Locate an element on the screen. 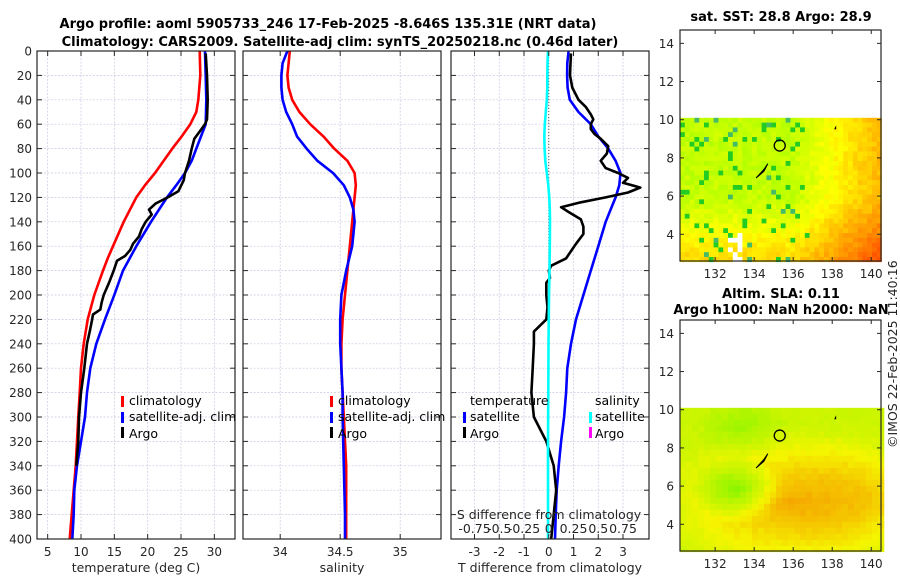  legend-swatch-climatology is located at coordinates (122, 401).